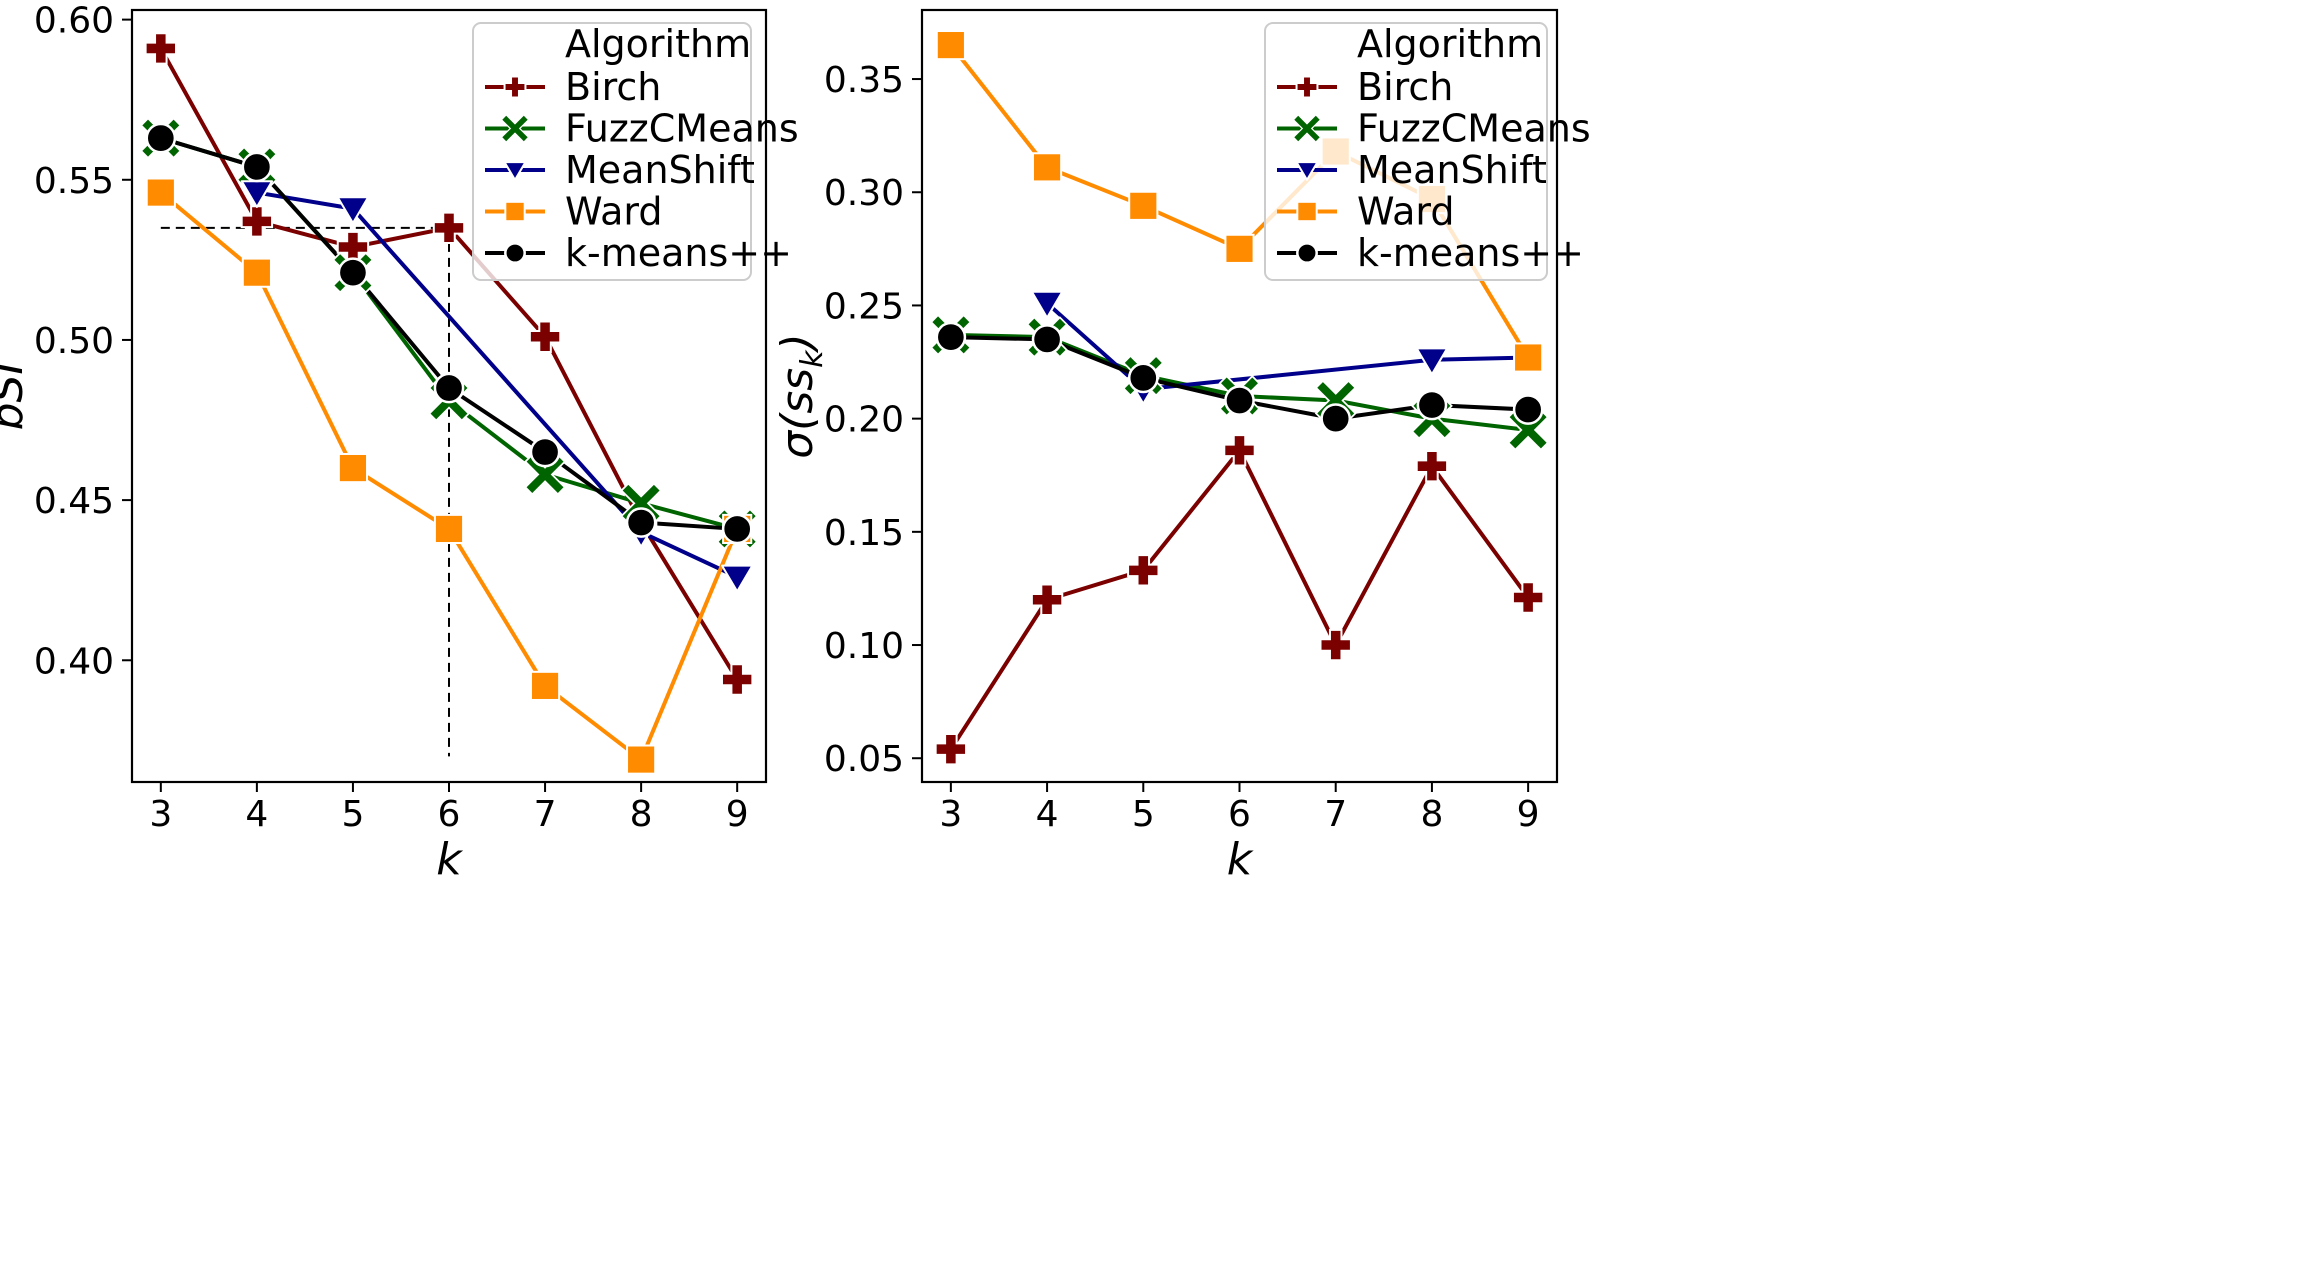  I want to click on y-tick-label: 0.25, so click(864, 306).